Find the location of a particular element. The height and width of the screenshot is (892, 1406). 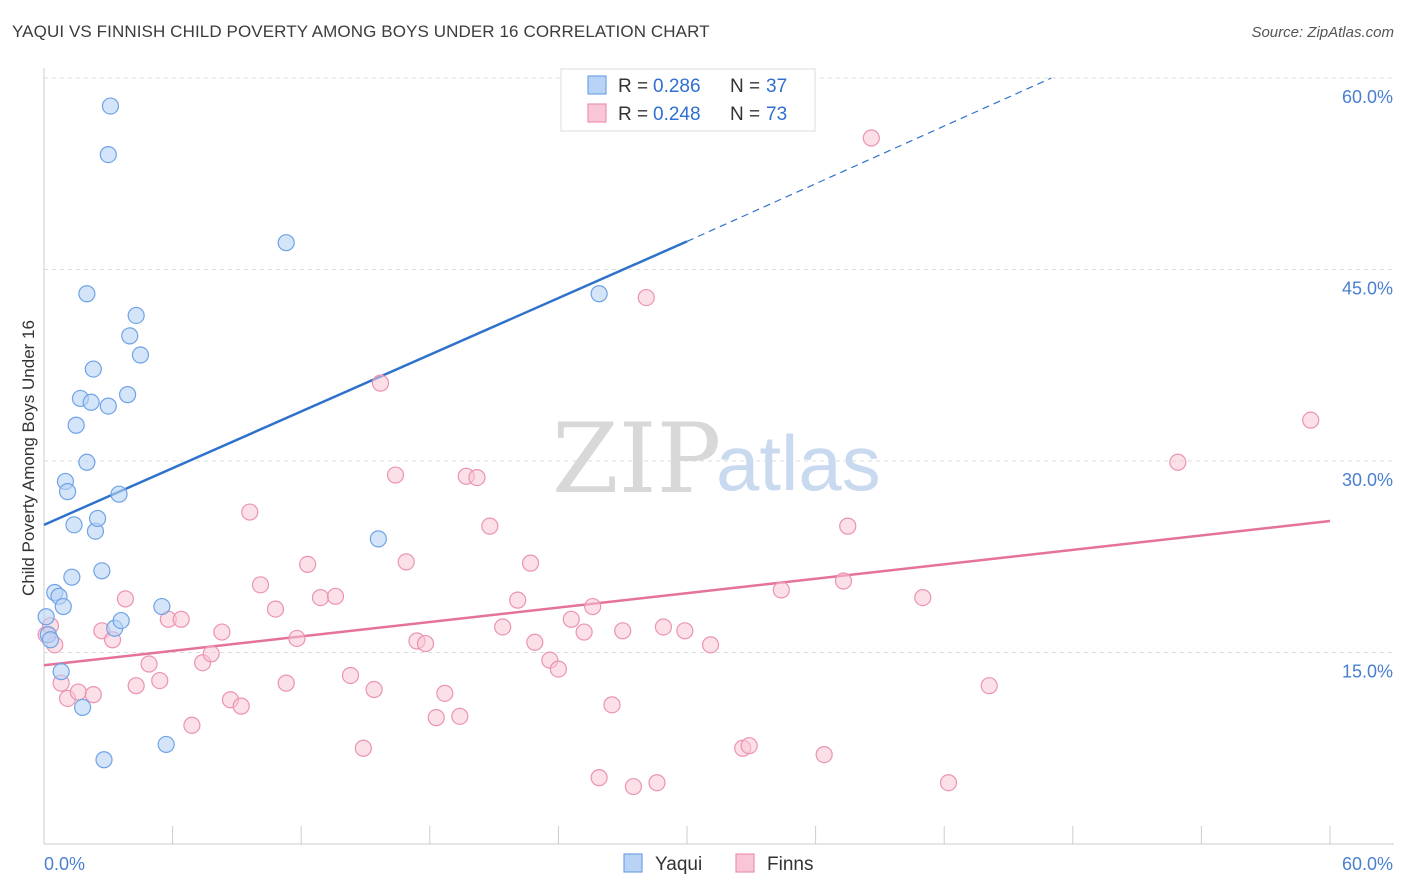

y-axis-label: Child Poverty Among Boys Under 16 is located at coordinates (28, 458).